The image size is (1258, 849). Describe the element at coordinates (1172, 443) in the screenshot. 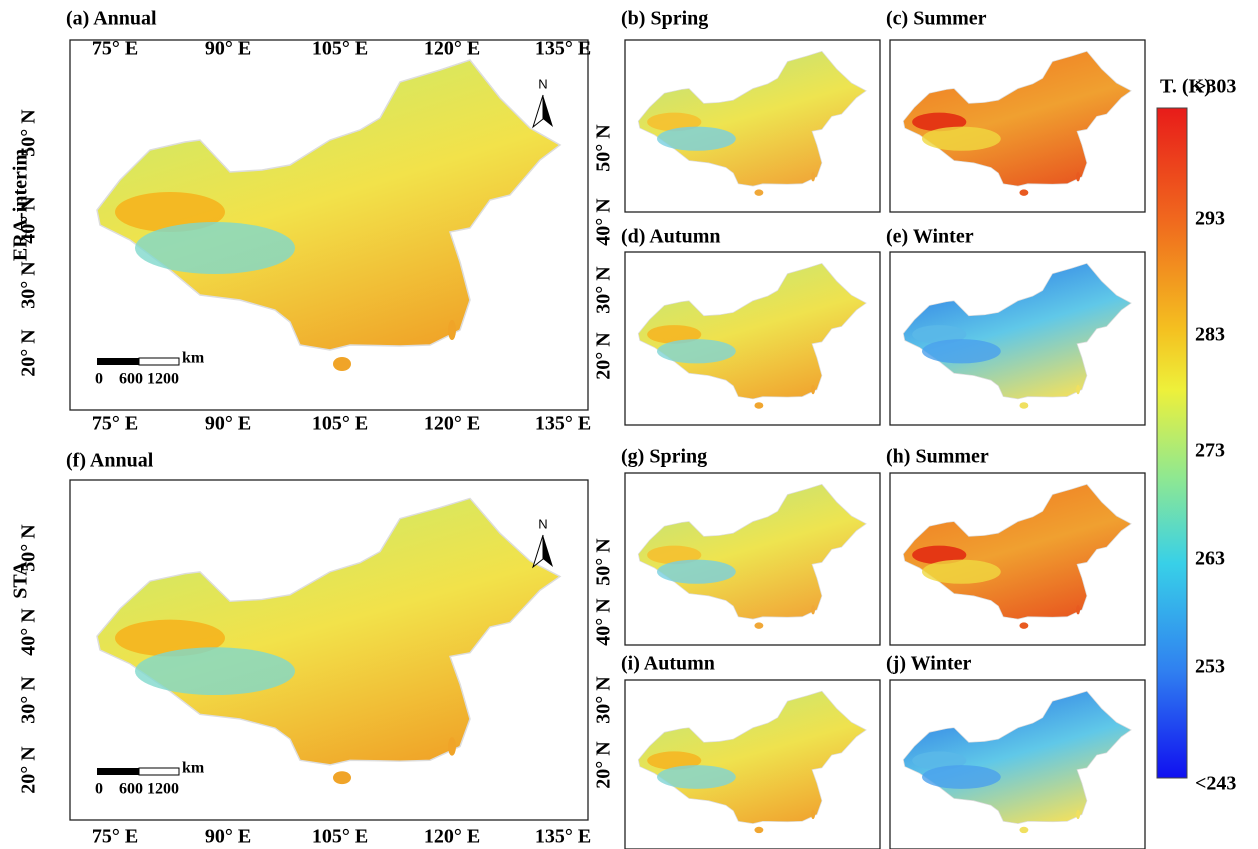

I see `colorbar` at that location.